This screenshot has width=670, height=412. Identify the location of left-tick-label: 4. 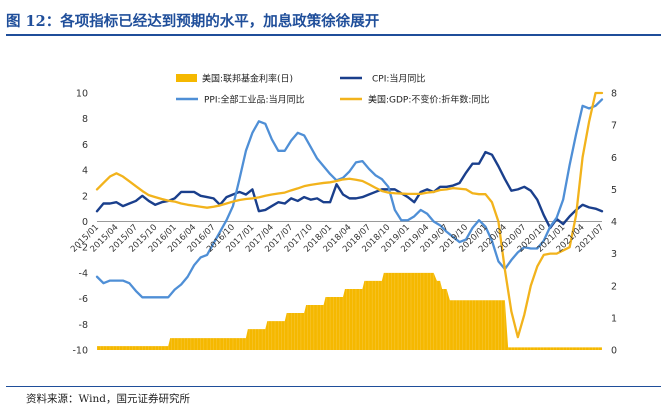
(85, 171).